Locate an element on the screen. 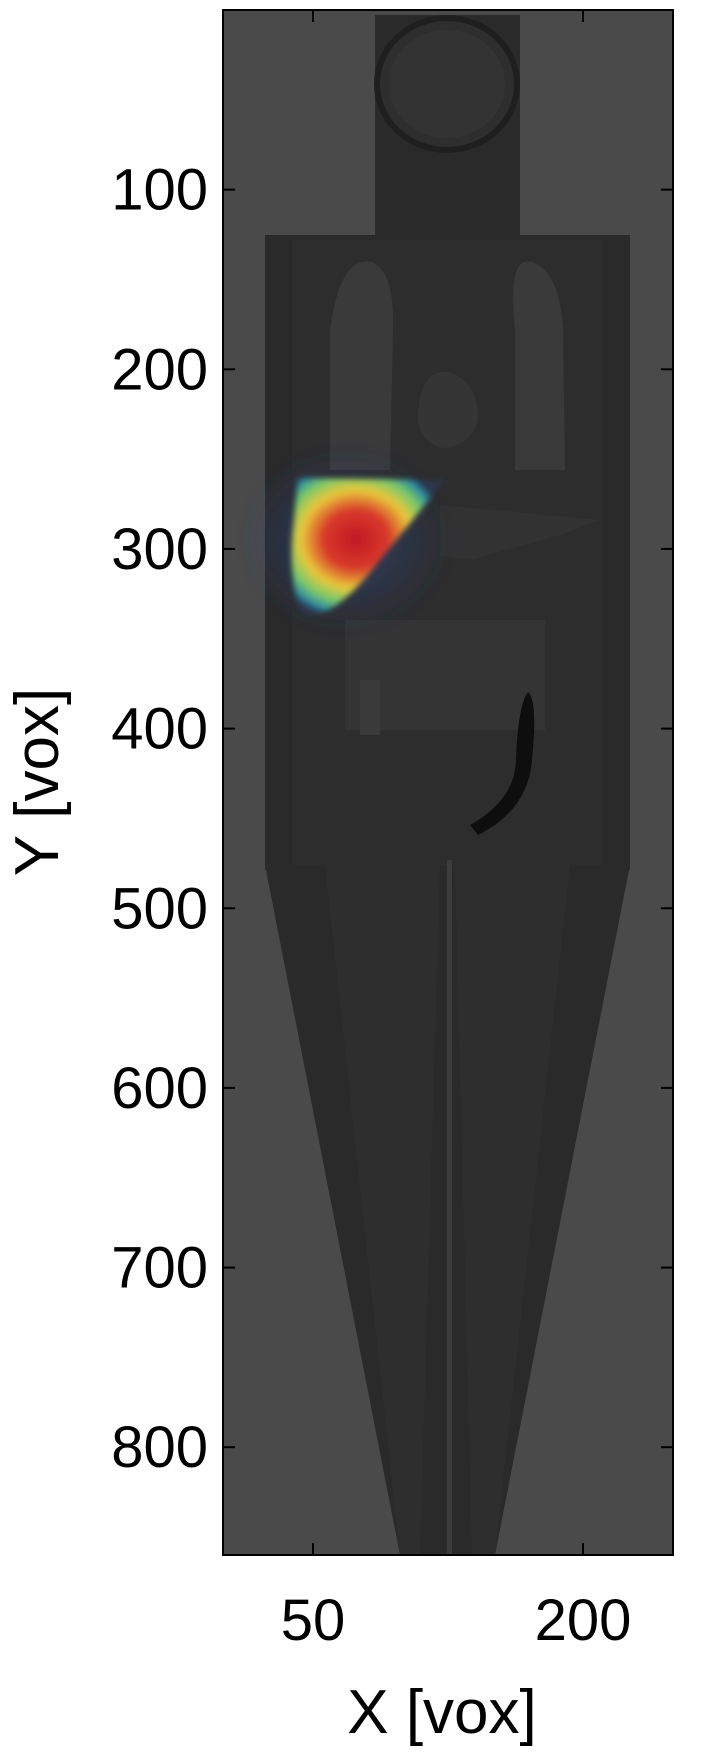 The width and height of the screenshot is (708, 1754). y-tick-label: 400 is located at coordinates (159, 729).